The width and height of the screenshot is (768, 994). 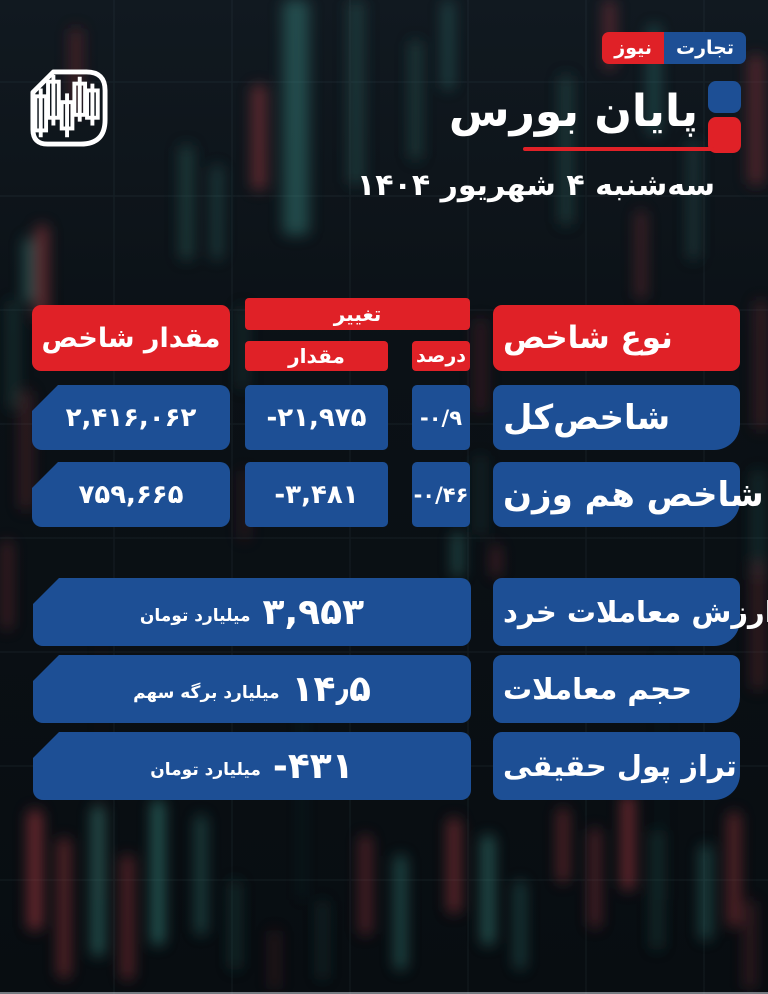 I want to click on brand-badge-red-label: نیوز, so click(x=633, y=48).